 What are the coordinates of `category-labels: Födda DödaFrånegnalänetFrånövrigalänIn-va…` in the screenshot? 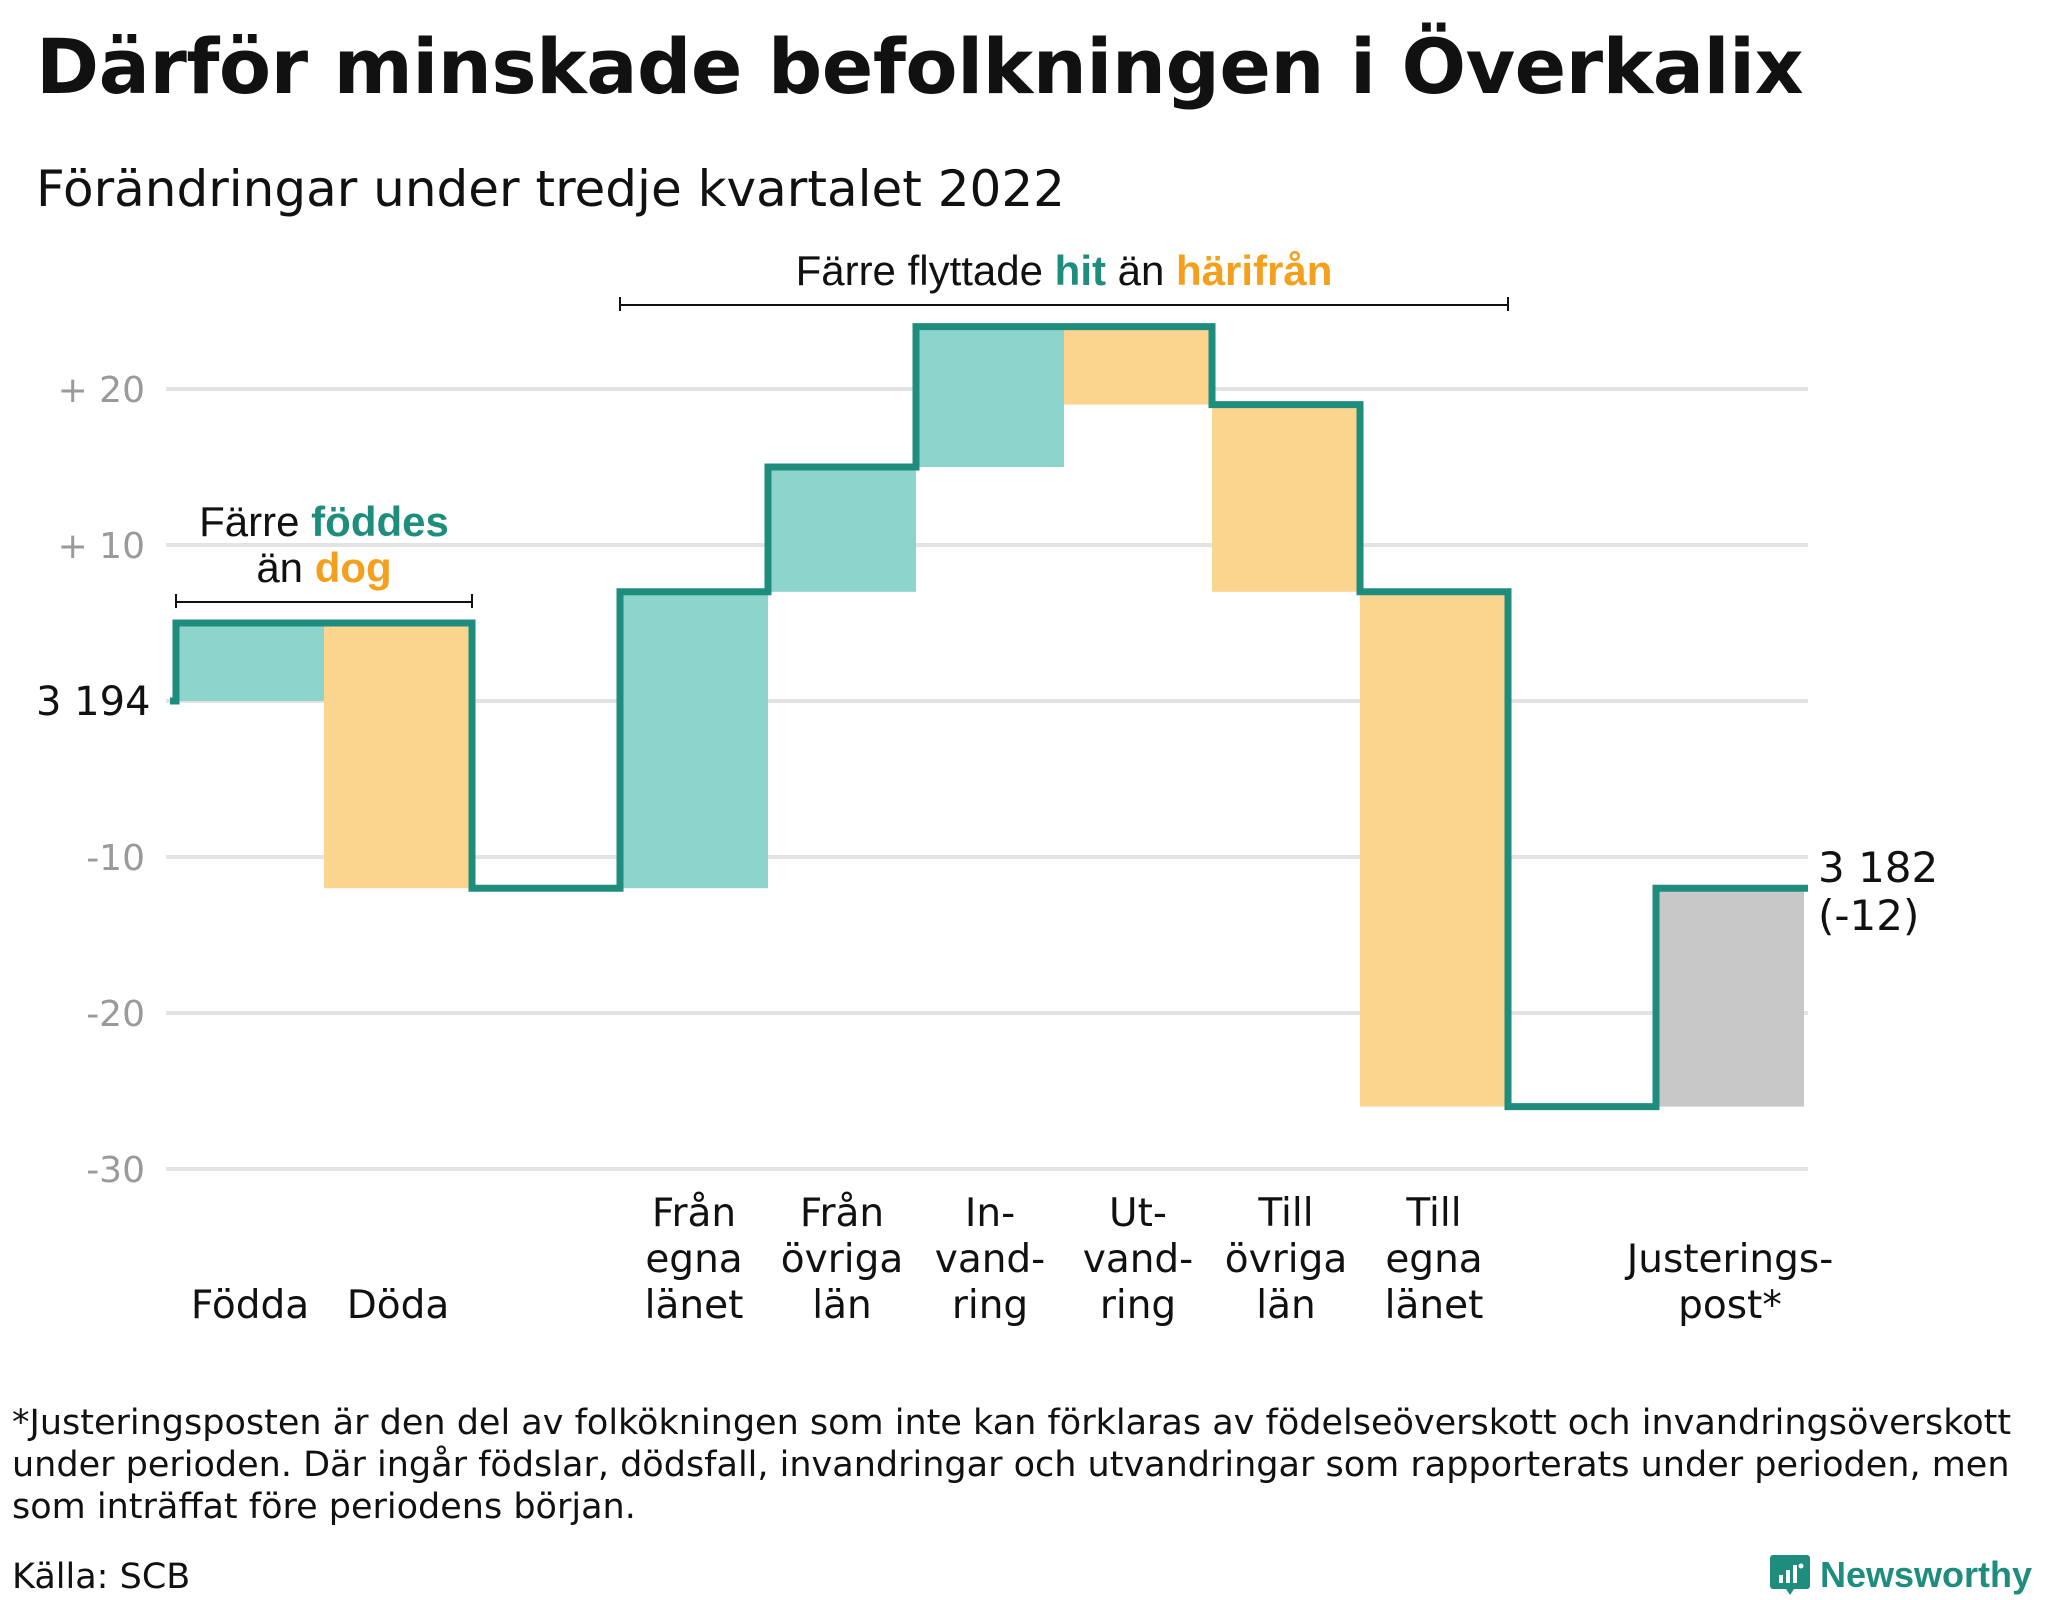 It's located at (1012, 1259).